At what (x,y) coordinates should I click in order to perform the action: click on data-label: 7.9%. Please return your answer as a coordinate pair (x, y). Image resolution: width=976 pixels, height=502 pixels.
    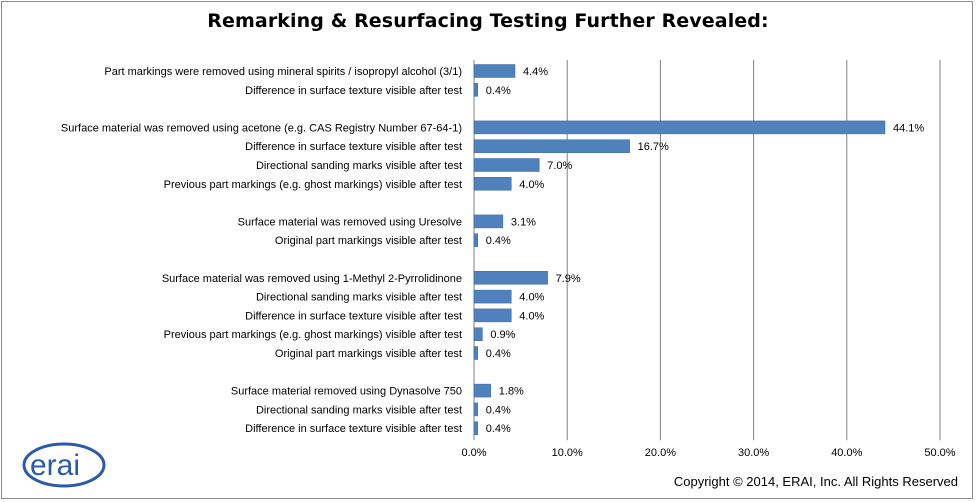
    Looking at the image, I should click on (568, 279).